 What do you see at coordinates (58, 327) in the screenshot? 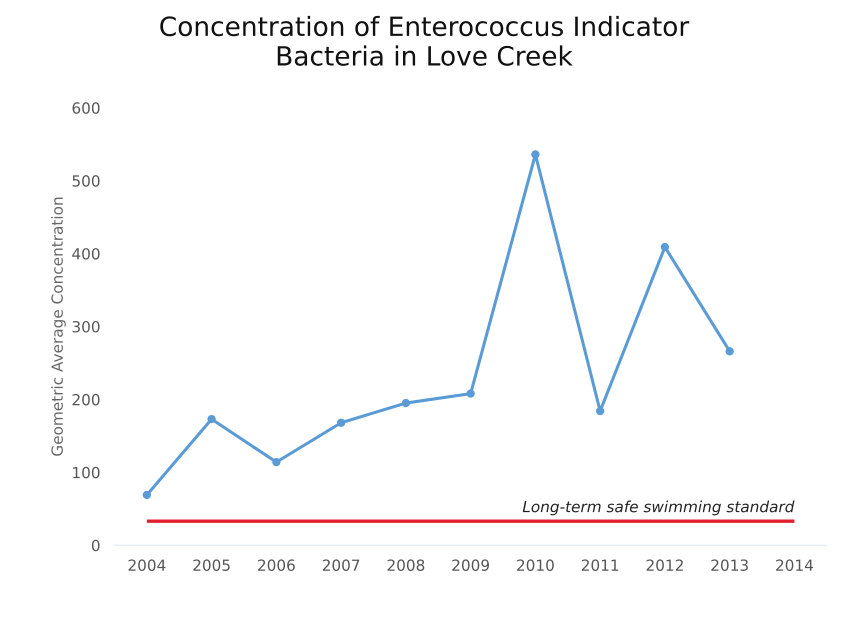
I see `y-axis-title: Geometric Average Concentration` at bounding box center [58, 327].